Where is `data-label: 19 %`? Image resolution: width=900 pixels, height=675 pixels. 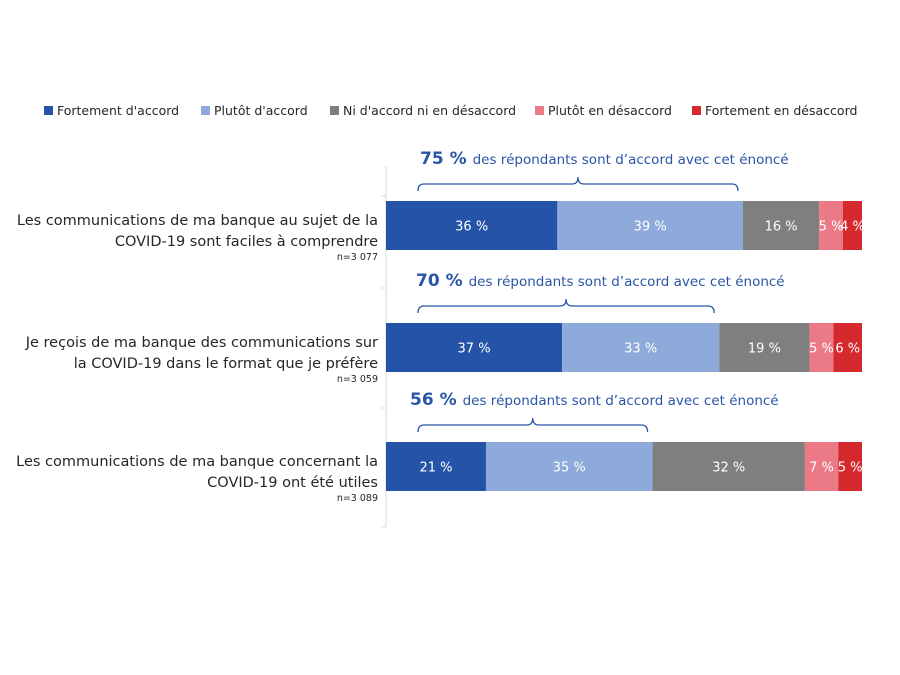
data-label: 19 % is located at coordinates (764, 349).